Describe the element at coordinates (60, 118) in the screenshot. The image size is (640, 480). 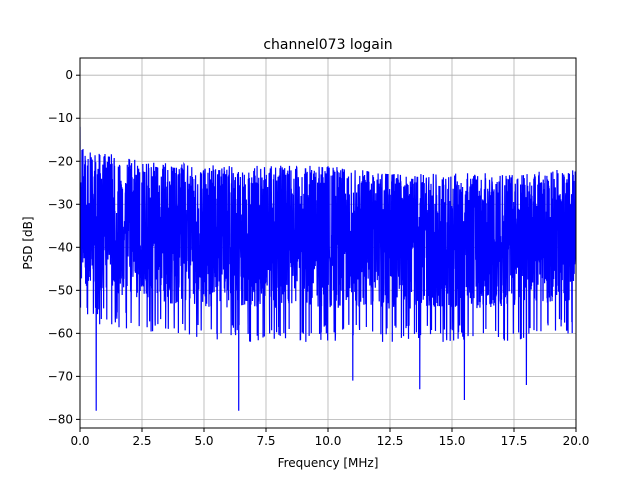
I see `y-tick-label: −10` at that location.